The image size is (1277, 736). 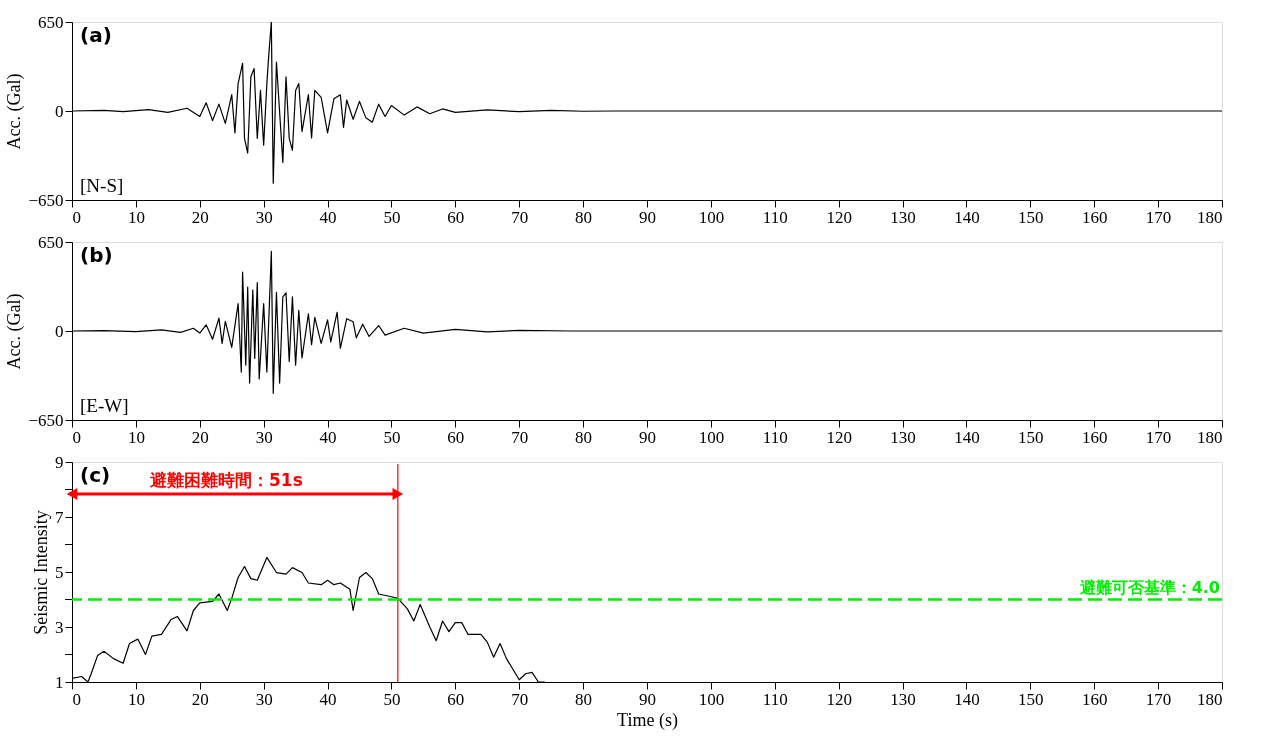 What do you see at coordinates (226, 480) in the screenshot?
I see `ref-line-label: 避難困難時間：51s` at bounding box center [226, 480].